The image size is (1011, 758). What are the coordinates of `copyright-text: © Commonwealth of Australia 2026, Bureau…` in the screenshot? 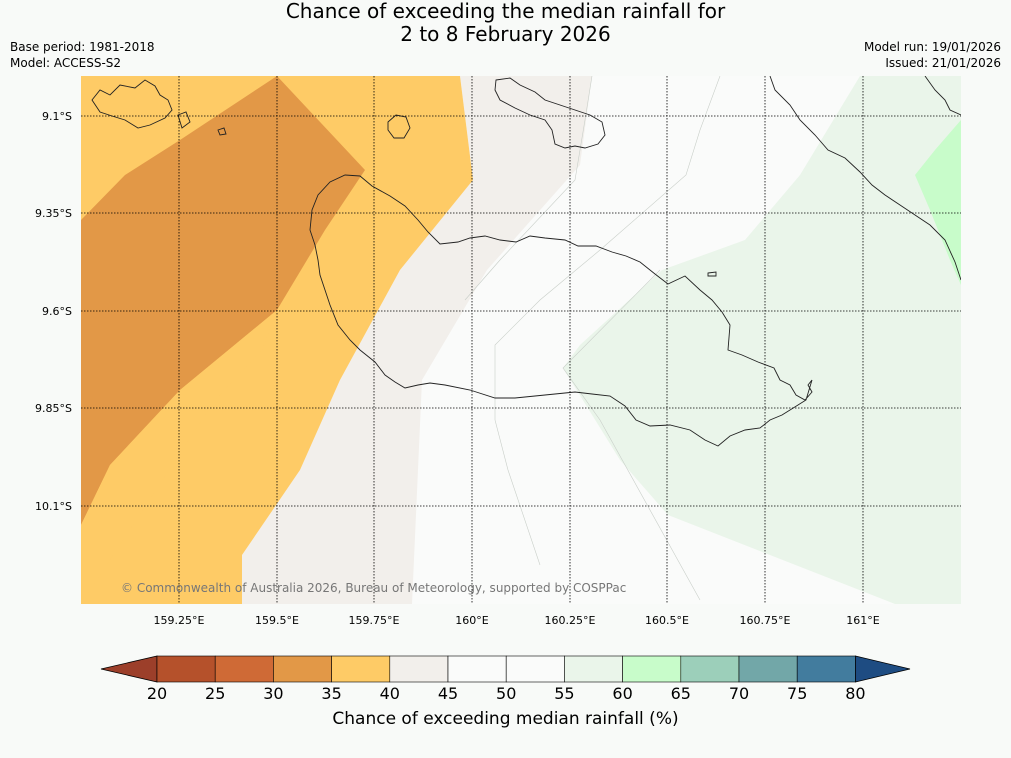 It's located at (373, 588).